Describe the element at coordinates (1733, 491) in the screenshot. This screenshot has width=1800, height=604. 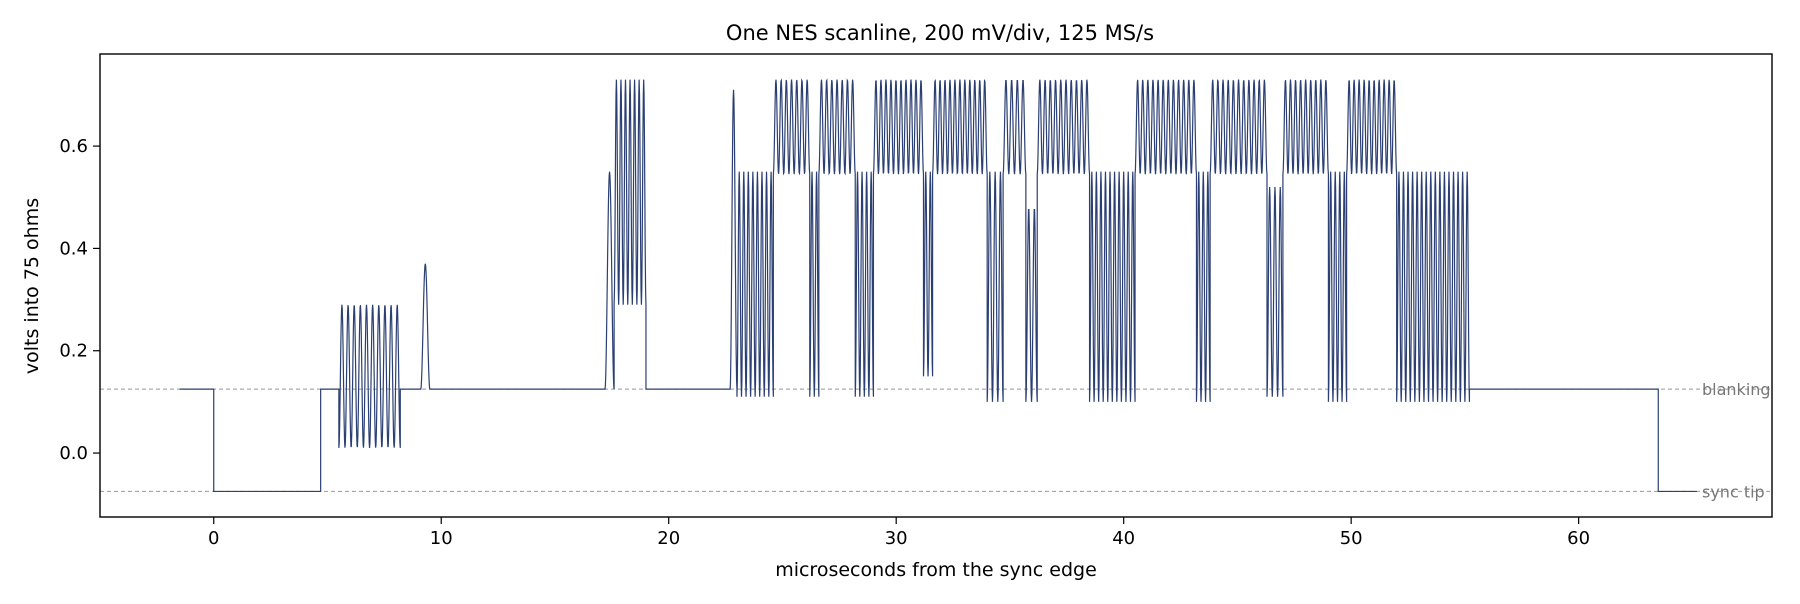
I see `reference-label-sync-tip: sync tip` at that location.